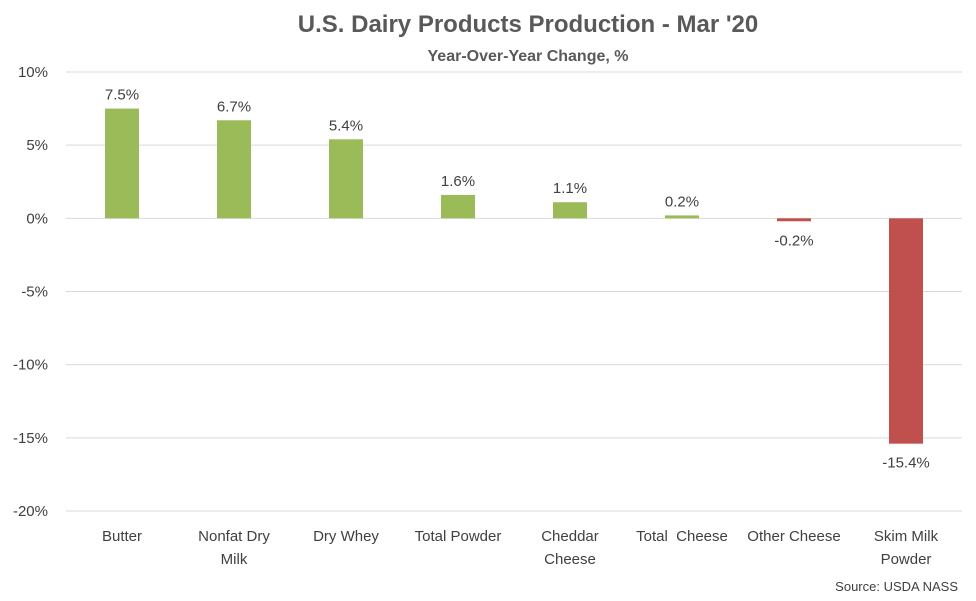  What do you see at coordinates (570, 188) in the screenshot?
I see `data-label: 1.1%` at bounding box center [570, 188].